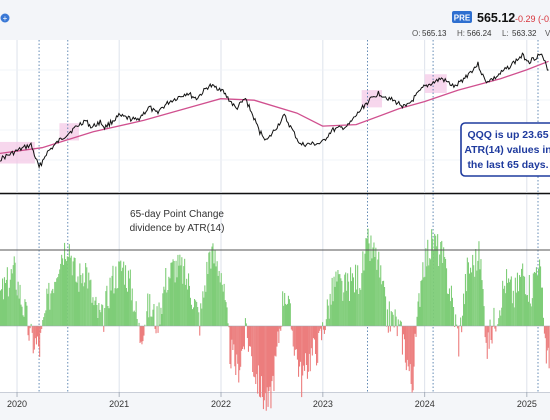  What do you see at coordinates (5, 18) in the screenshot?
I see `plus-icon` at bounding box center [5, 18].